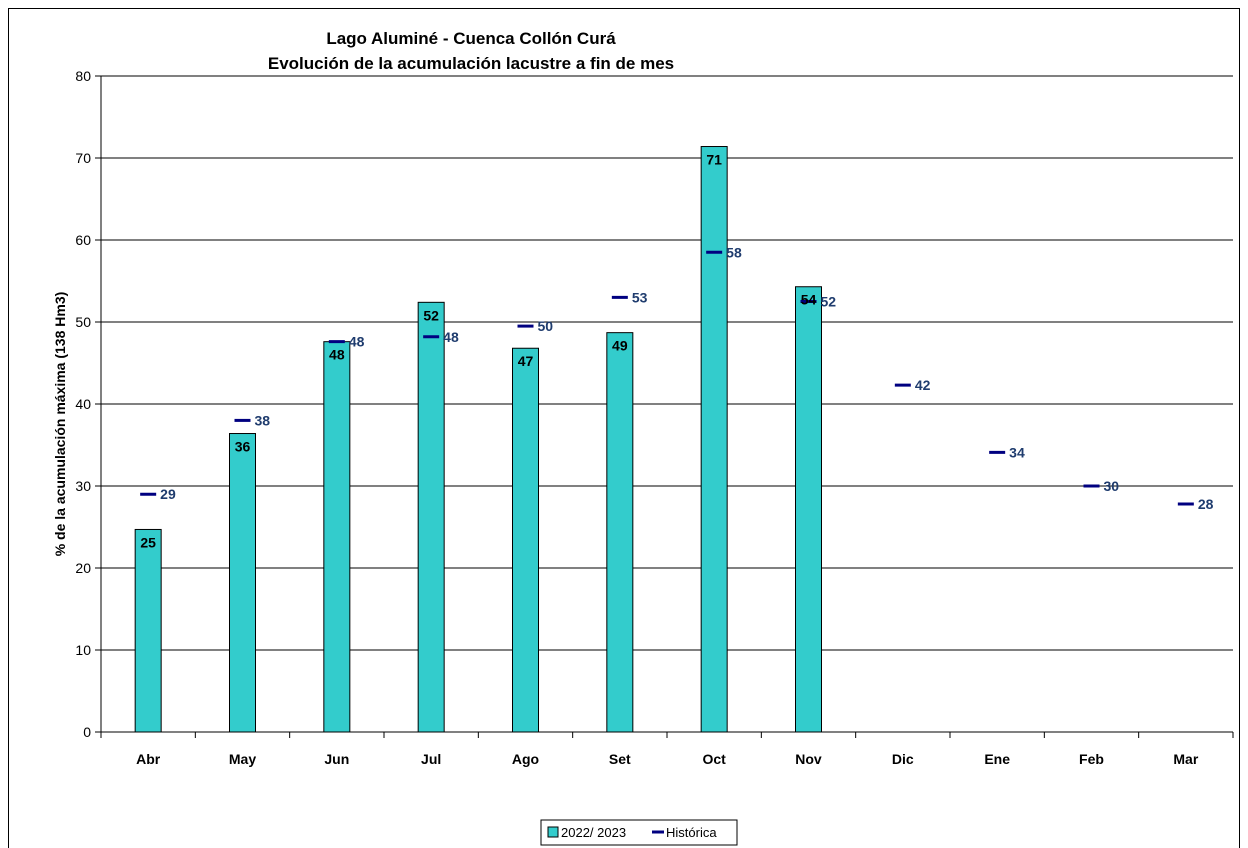 This screenshot has height=848, width=1248. What do you see at coordinates (83, 486) in the screenshot?
I see `y-tick-label-30: 30` at bounding box center [83, 486].